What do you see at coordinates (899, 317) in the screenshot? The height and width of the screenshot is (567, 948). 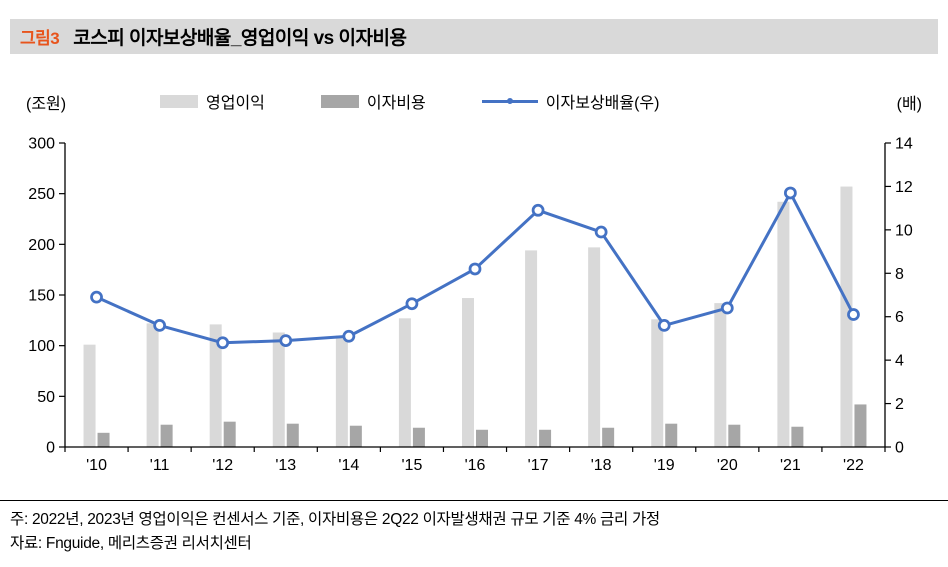 I see `right-axis-tick-label: 6` at bounding box center [899, 317].